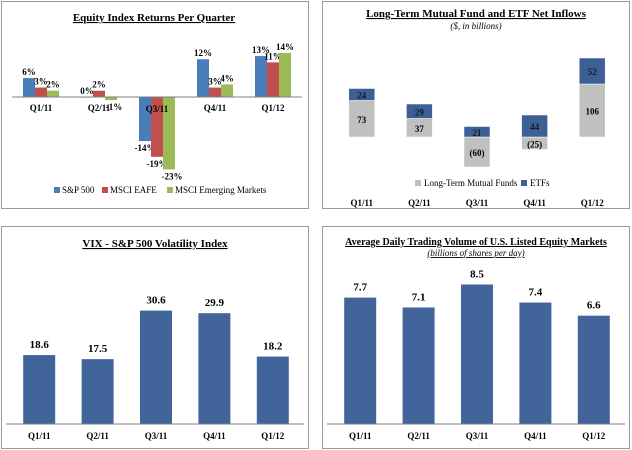 The height and width of the screenshot is (450, 632). I want to click on data-label: 12%, so click(203, 53).